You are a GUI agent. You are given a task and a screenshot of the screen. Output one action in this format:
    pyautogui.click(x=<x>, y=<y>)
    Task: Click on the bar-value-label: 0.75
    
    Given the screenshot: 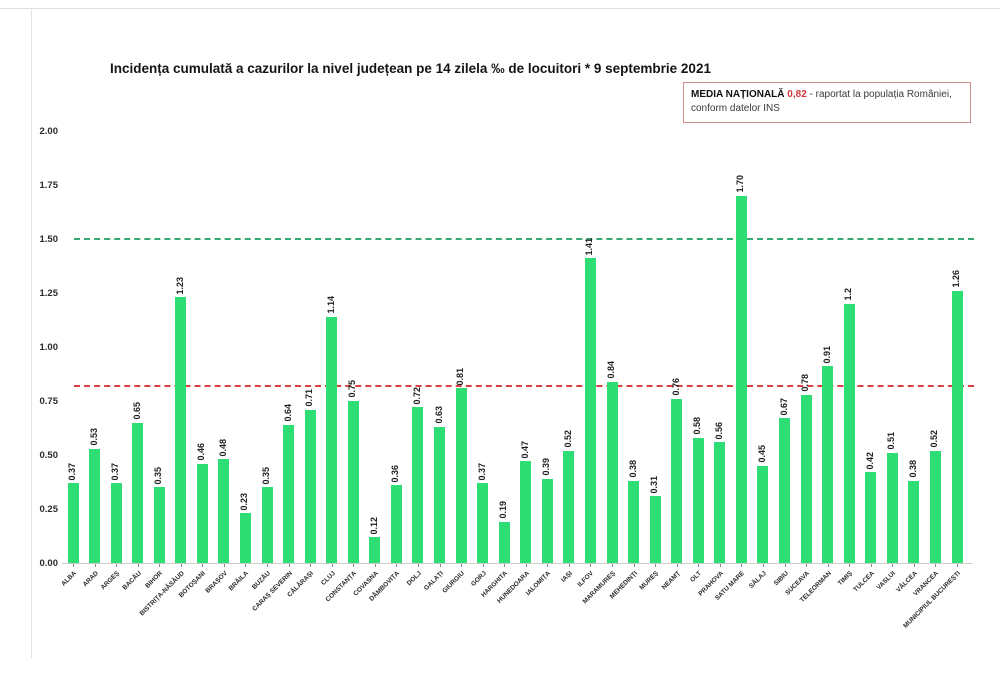 What is the action you would take?
    pyautogui.click(x=352, y=389)
    